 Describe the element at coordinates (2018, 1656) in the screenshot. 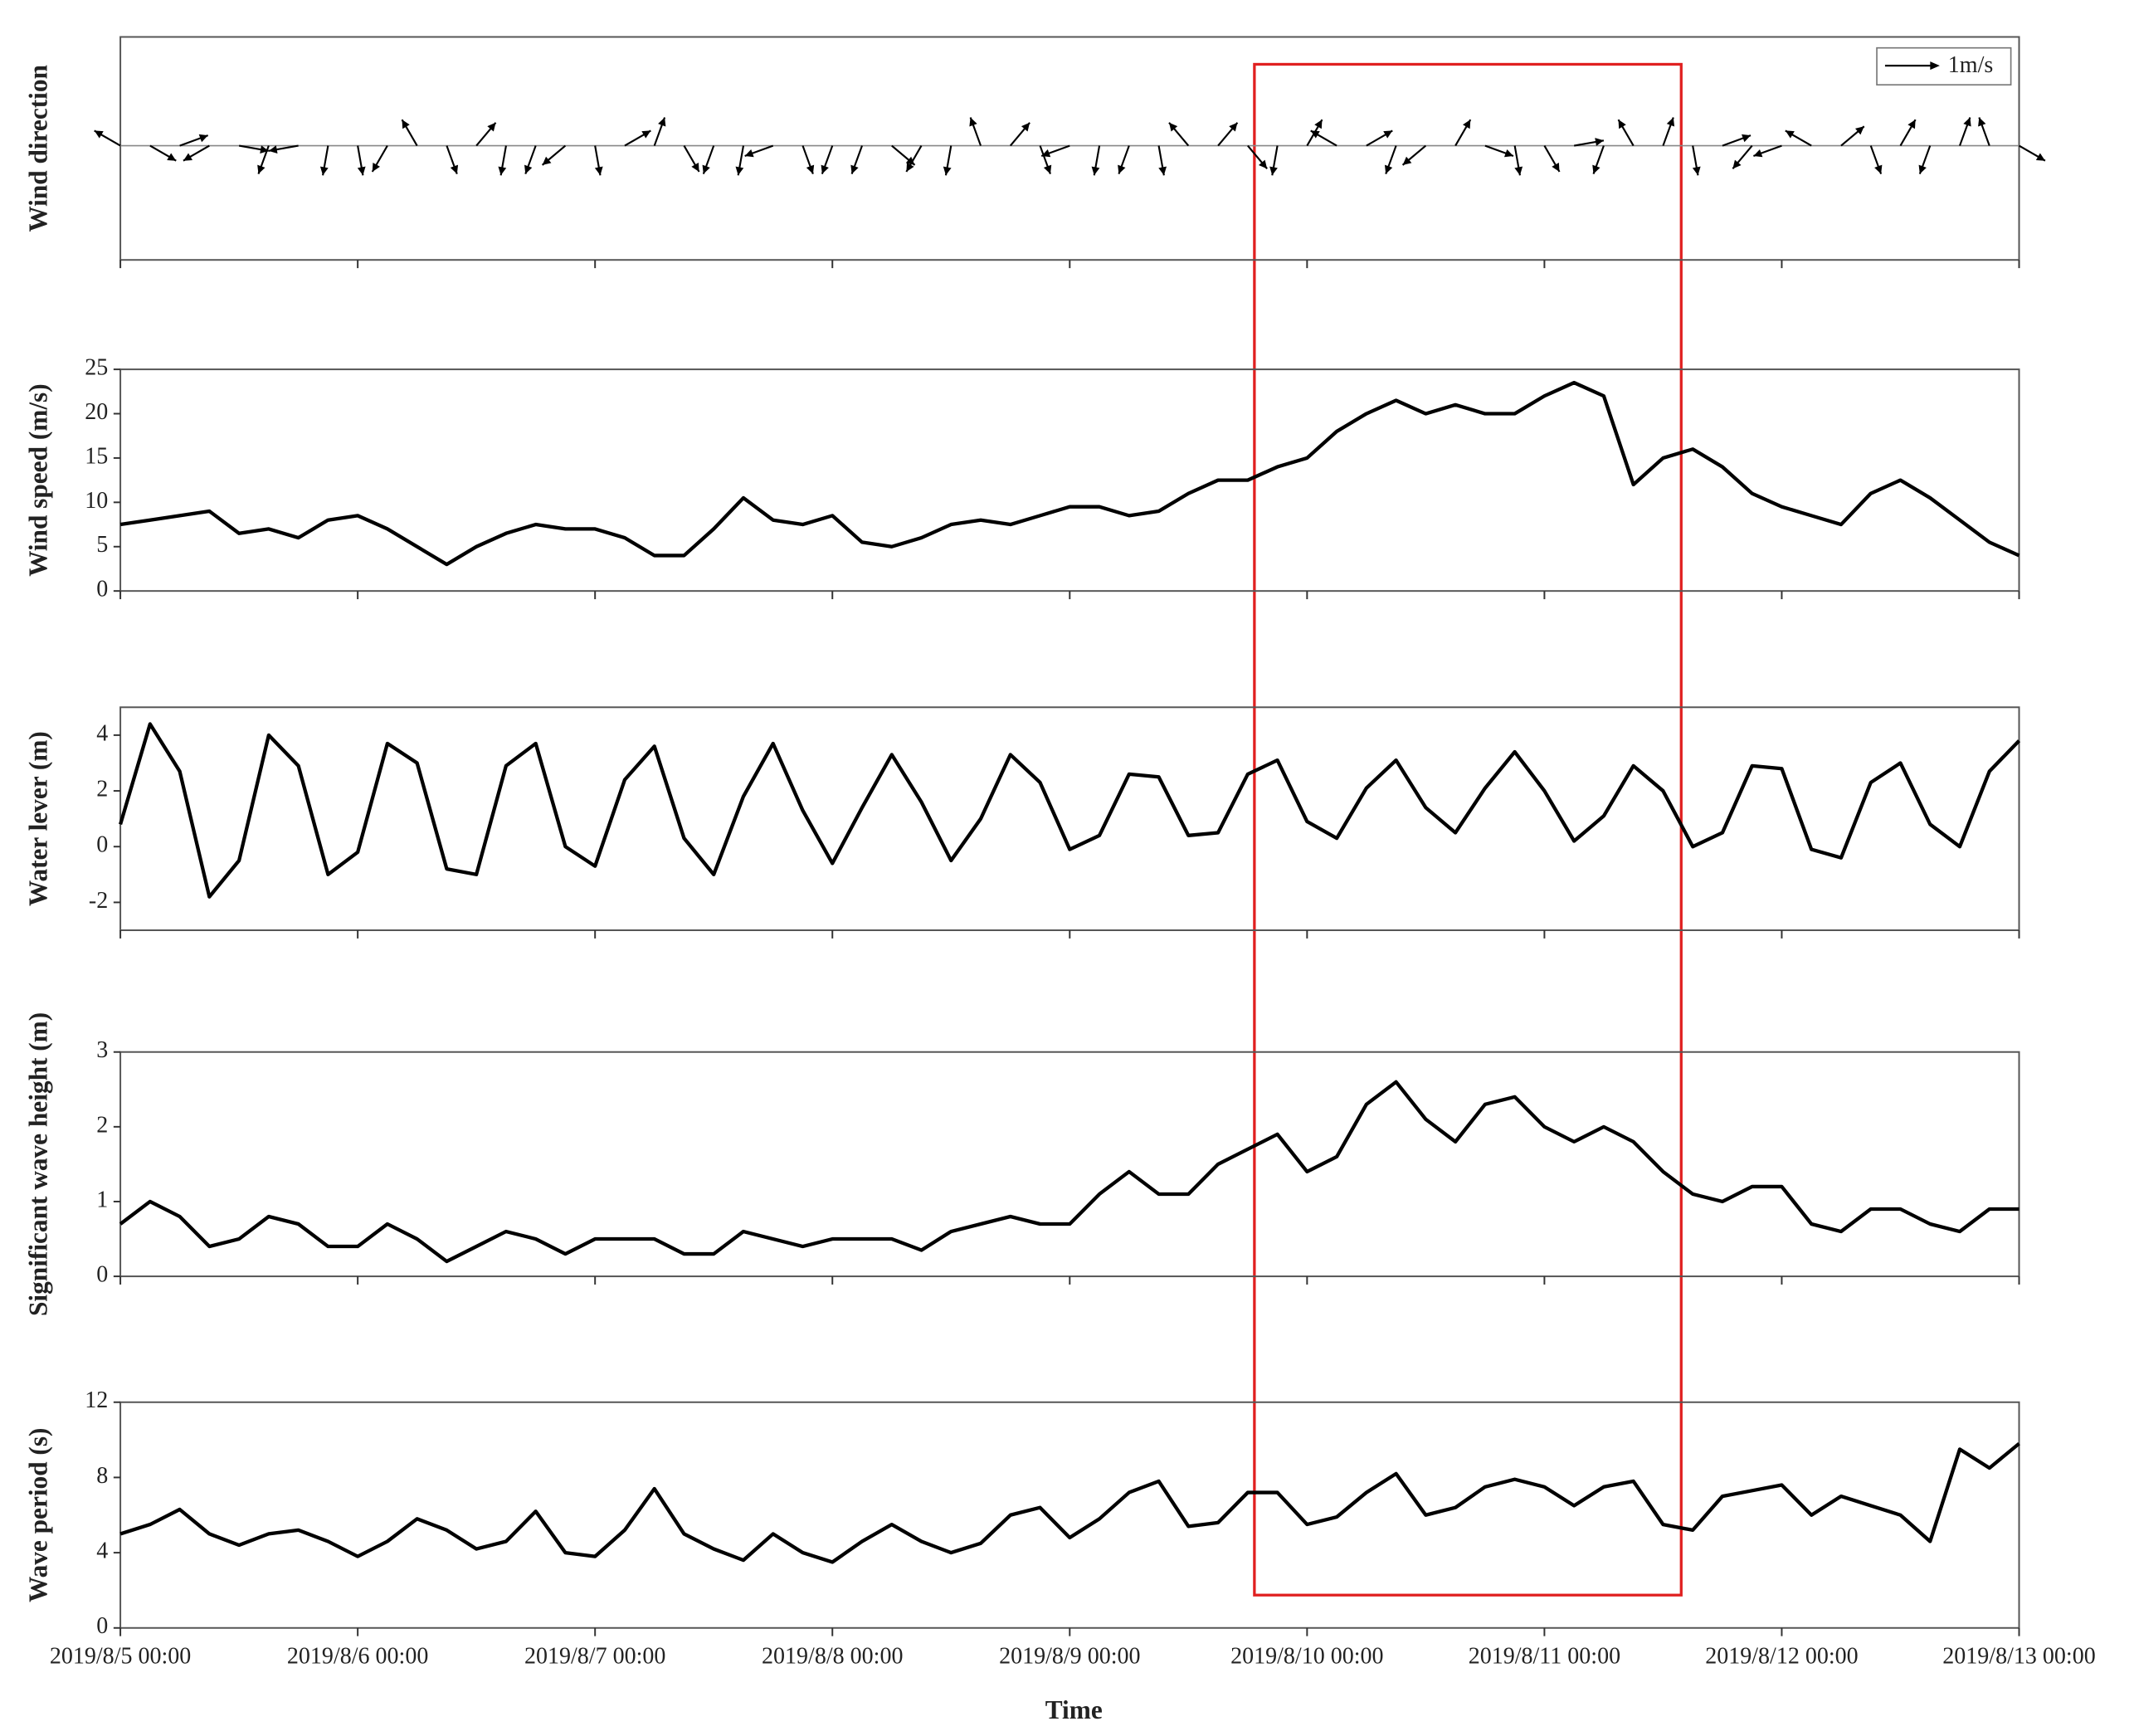

I see `x-tick-label: 2019/8/13 00:00` at that location.